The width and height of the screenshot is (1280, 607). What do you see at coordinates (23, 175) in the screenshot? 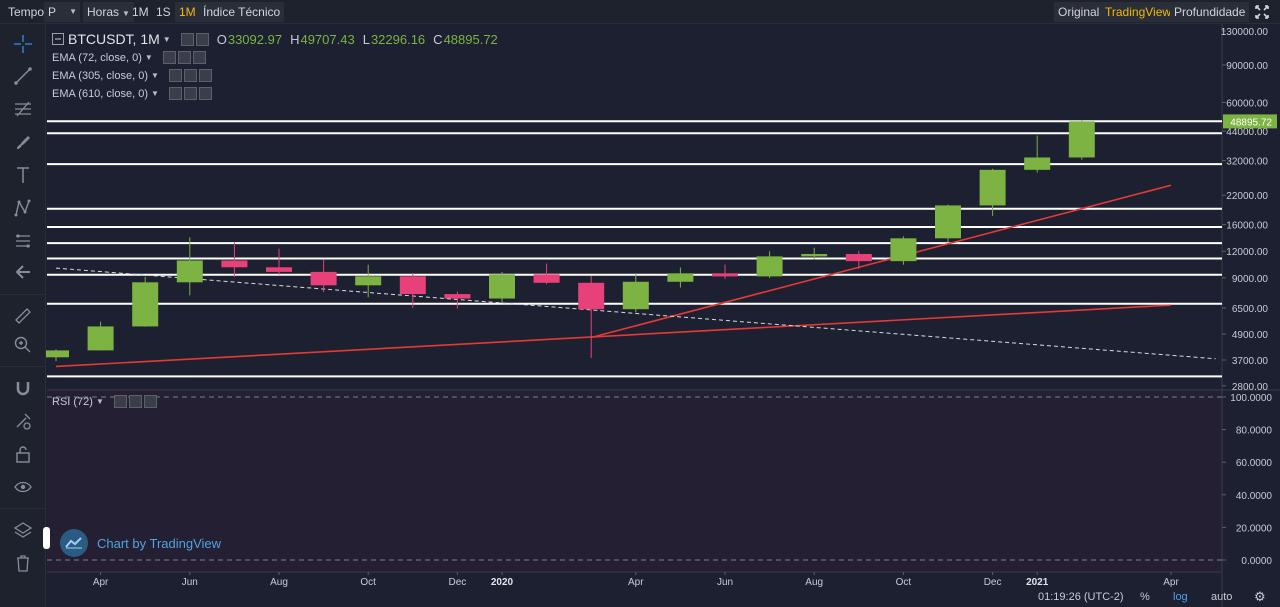
I see `text-tool-icon` at bounding box center [23, 175].